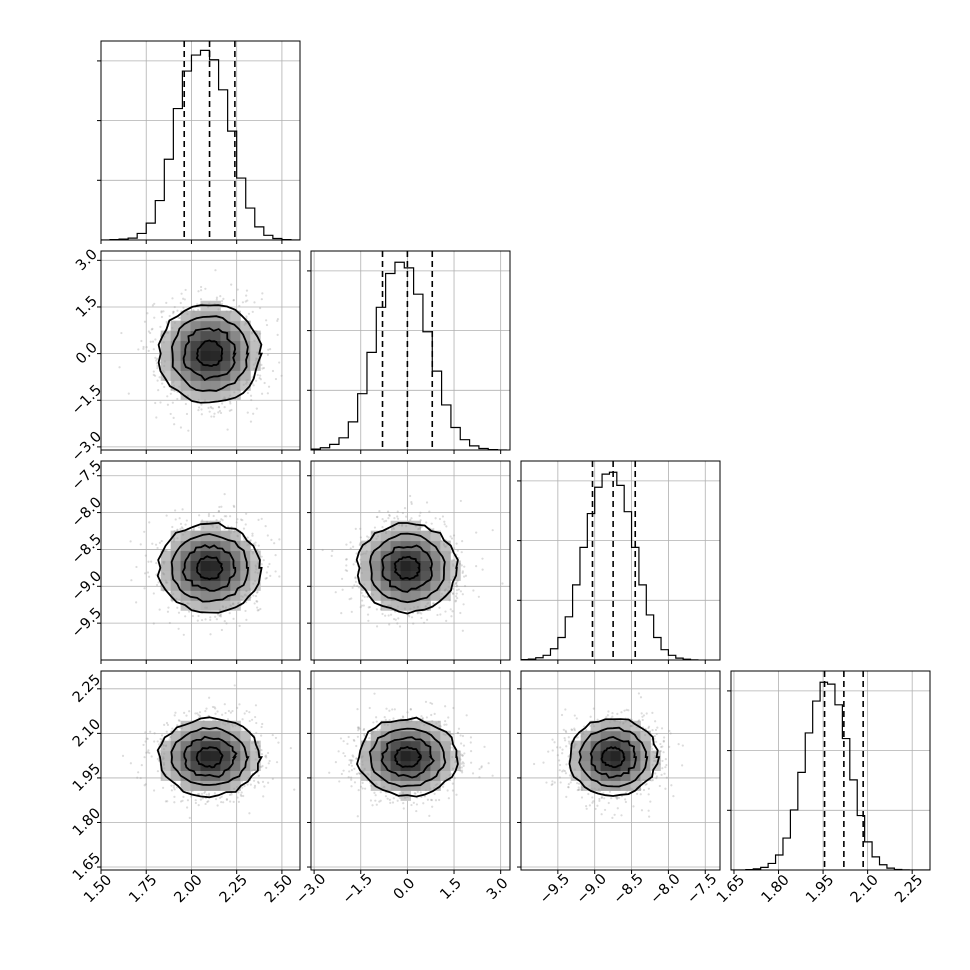 This screenshot has height=970, width=970. Describe the element at coordinates (731, 889) in the screenshot. I see `x-tick-label: 1.65` at that location.